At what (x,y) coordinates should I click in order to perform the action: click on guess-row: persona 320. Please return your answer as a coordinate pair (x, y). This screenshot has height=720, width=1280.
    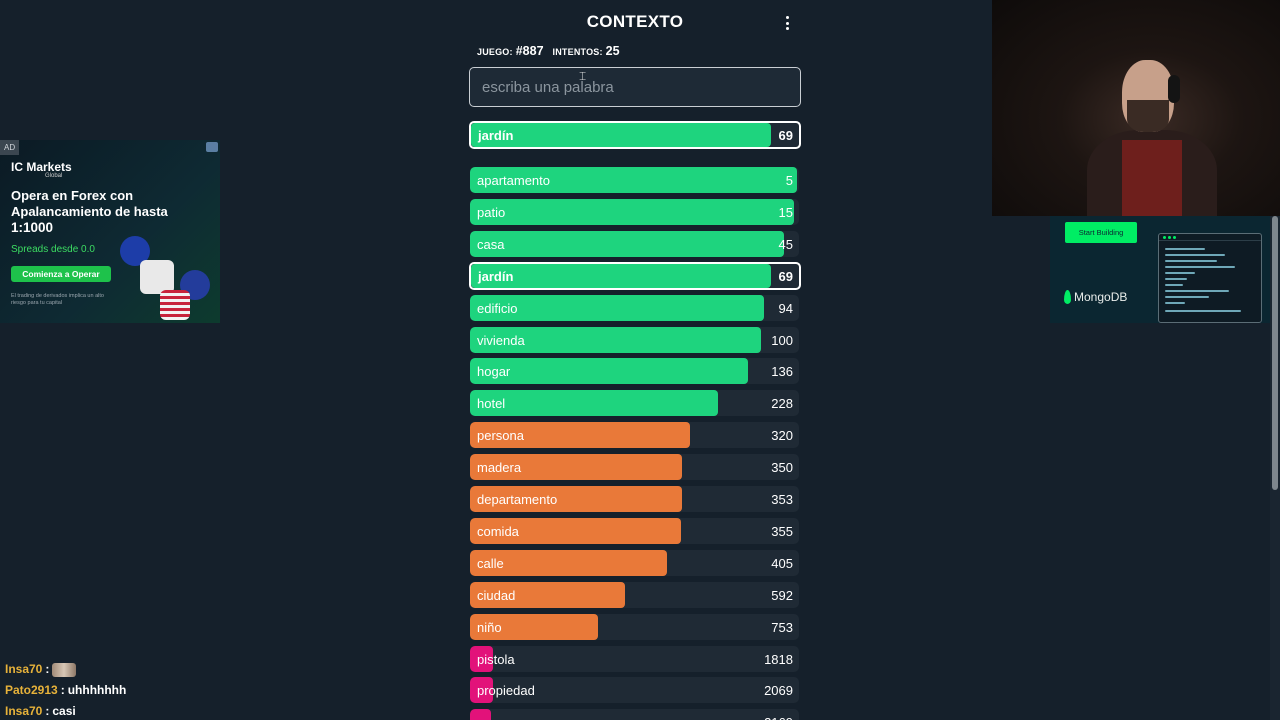
    Looking at the image, I should click on (634, 435).